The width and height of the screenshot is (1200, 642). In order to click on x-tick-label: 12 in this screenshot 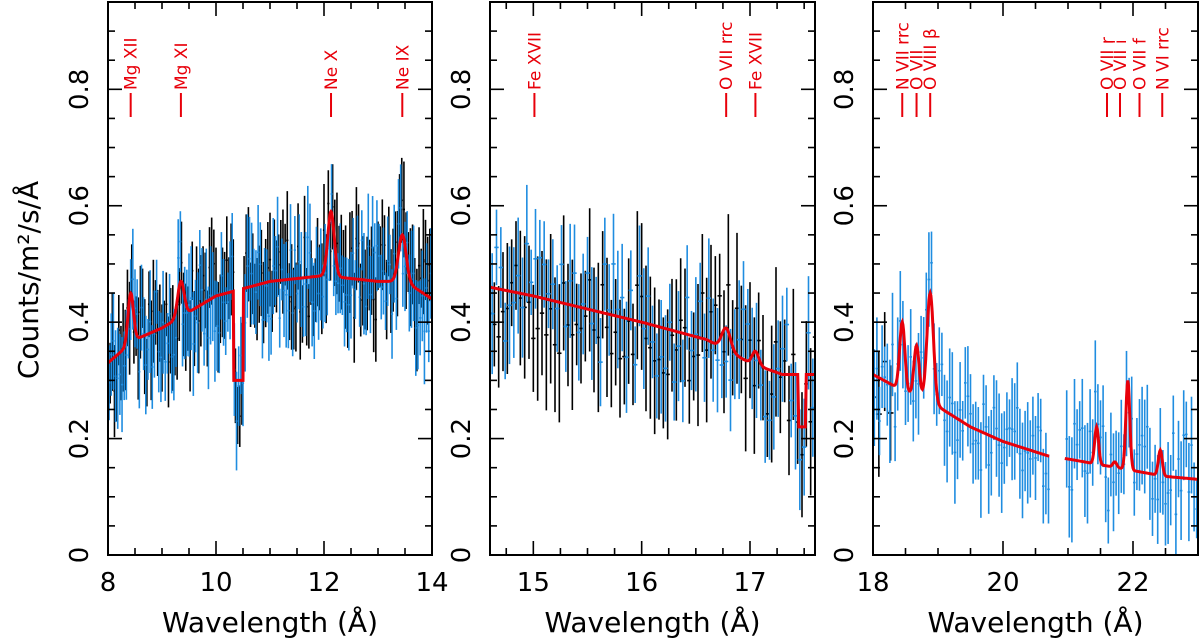, I will do `click(323, 583)`.